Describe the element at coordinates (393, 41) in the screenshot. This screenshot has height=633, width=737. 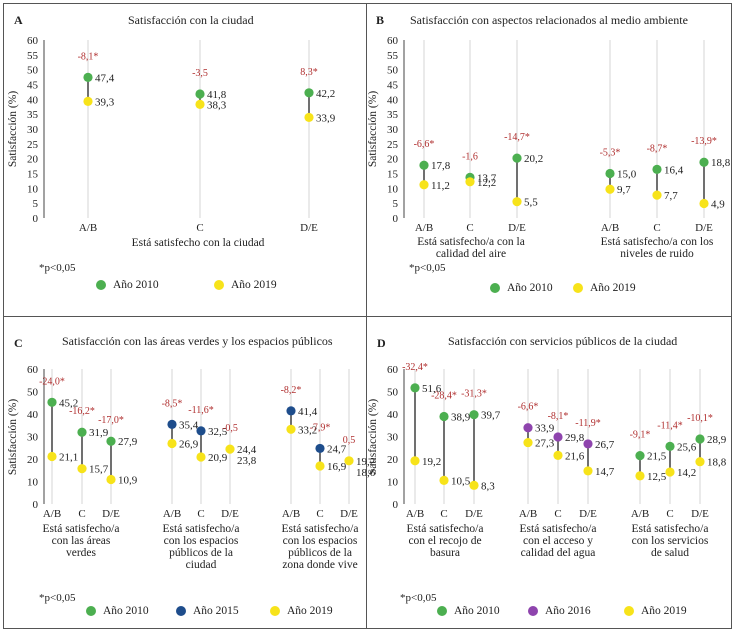
I see `panel-b-ytick-label: 60` at that location.